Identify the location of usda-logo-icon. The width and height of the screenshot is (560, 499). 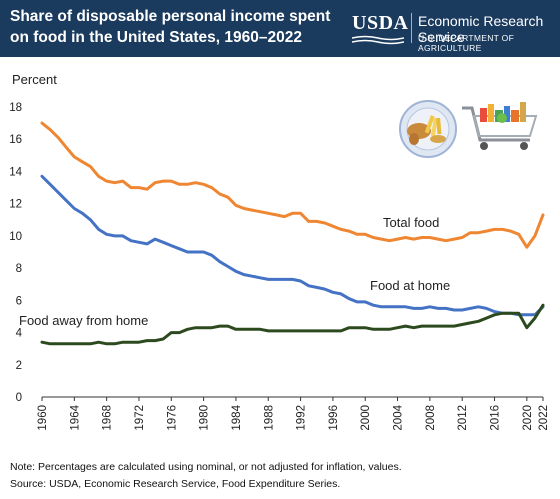
(378, 40).